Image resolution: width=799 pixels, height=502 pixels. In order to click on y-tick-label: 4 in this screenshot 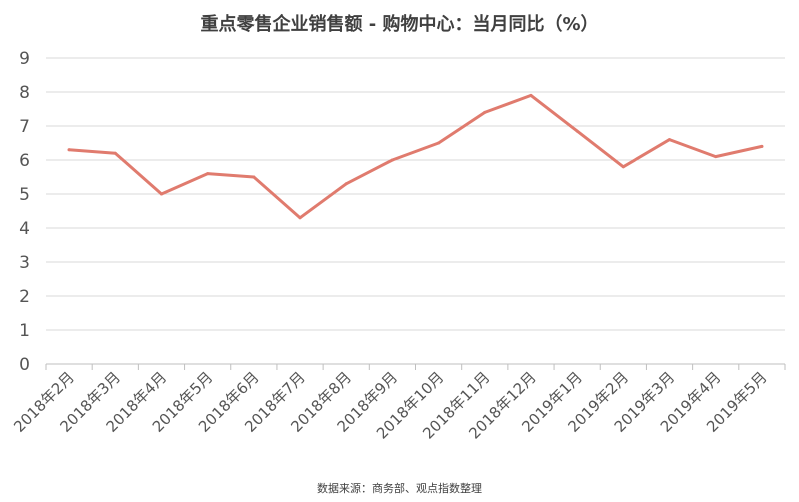, I will do `click(24, 229)`.